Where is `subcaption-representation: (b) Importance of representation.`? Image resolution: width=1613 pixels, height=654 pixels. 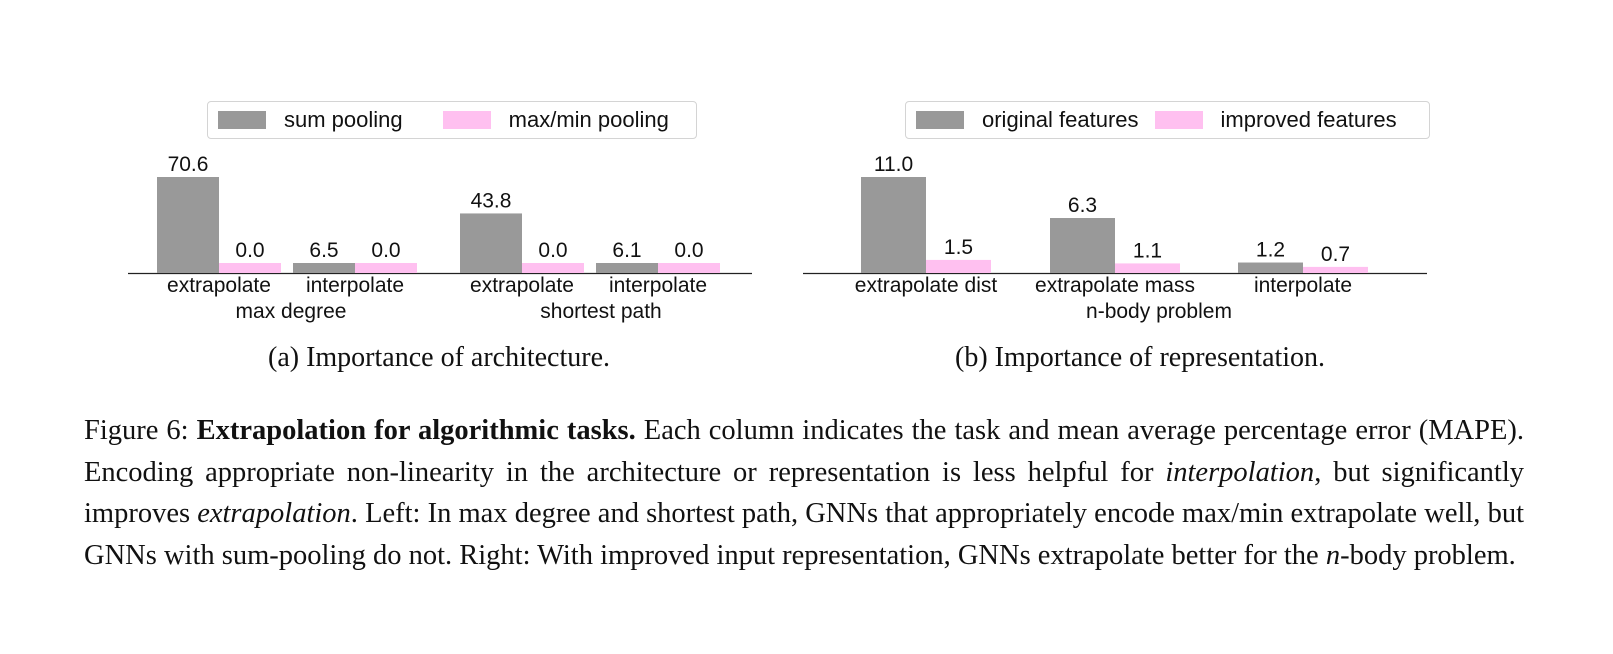
subcaption-representation: (b) Importance of representation. is located at coordinates (1140, 357).